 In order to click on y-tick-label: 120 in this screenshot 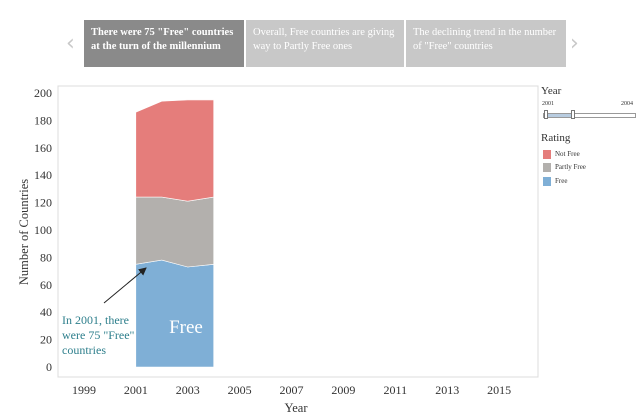, I will do `click(43, 203)`.